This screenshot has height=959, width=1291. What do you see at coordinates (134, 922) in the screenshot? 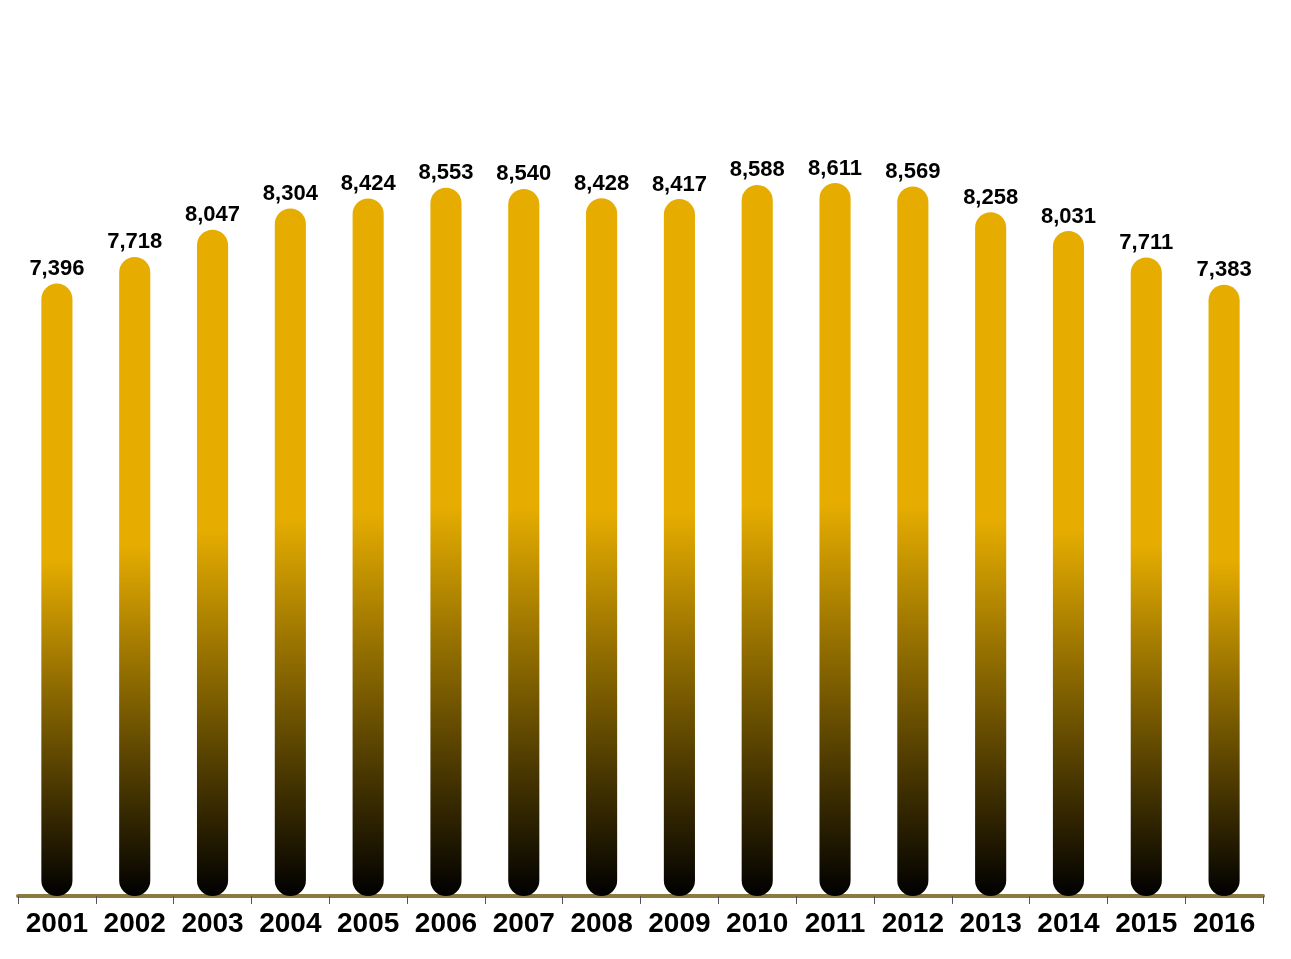
I see `x-tick-label: 2002` at bounding box center [134, 922].